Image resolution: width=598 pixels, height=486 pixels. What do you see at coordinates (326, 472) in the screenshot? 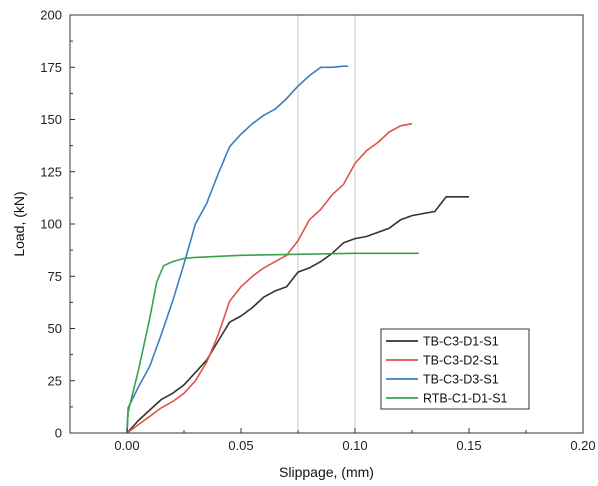
I see `x-axis-title: Slippage, (mm)` at bounding box center [326, 472].